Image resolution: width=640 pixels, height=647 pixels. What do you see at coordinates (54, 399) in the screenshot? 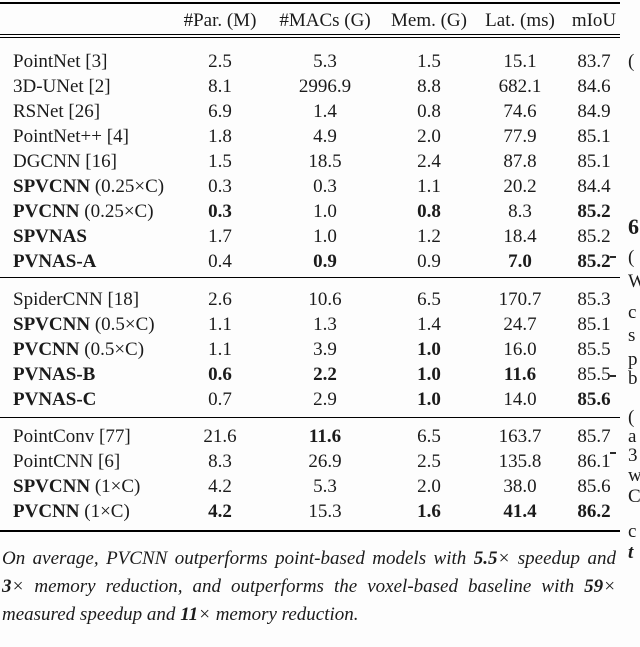
I see `model-name-cell: PVNAS-C` at bounding box center [54, 399].